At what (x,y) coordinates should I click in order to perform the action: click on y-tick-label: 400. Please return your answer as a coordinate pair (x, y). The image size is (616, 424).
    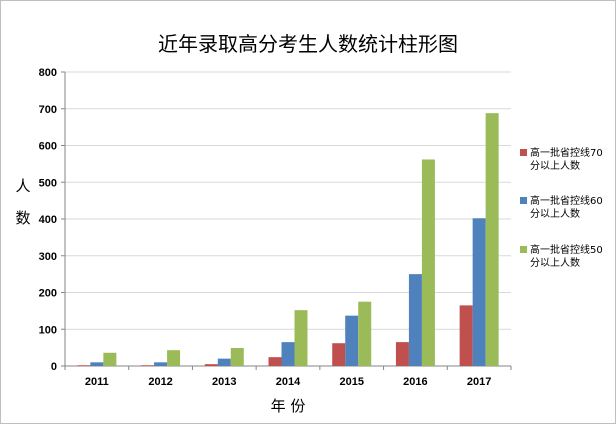
    Looking at the image, I should click on (48, 220).